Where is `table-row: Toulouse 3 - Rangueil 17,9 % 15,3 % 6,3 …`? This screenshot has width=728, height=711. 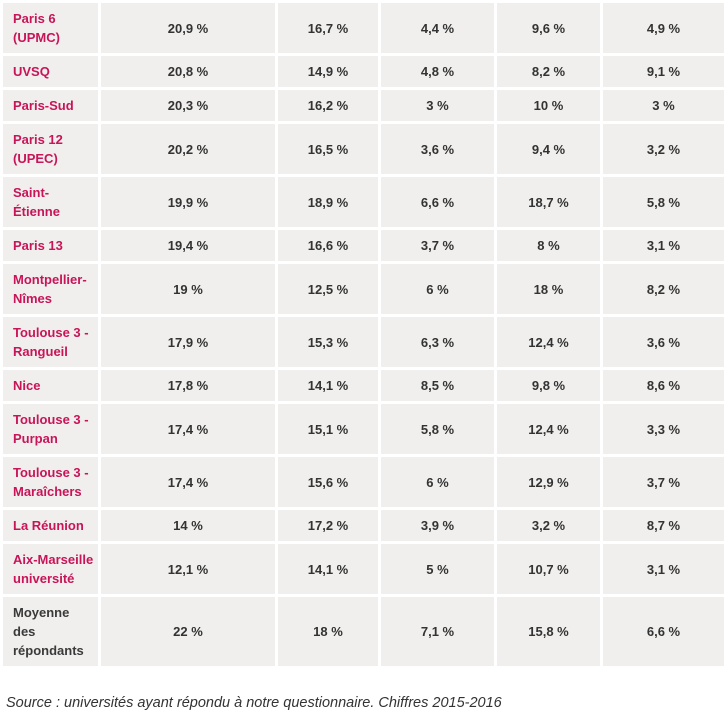 table-row: Toulouse 3 - Rangueil 17,9 % 15,3 % 6,3 … is located at coordinates (363, 342).